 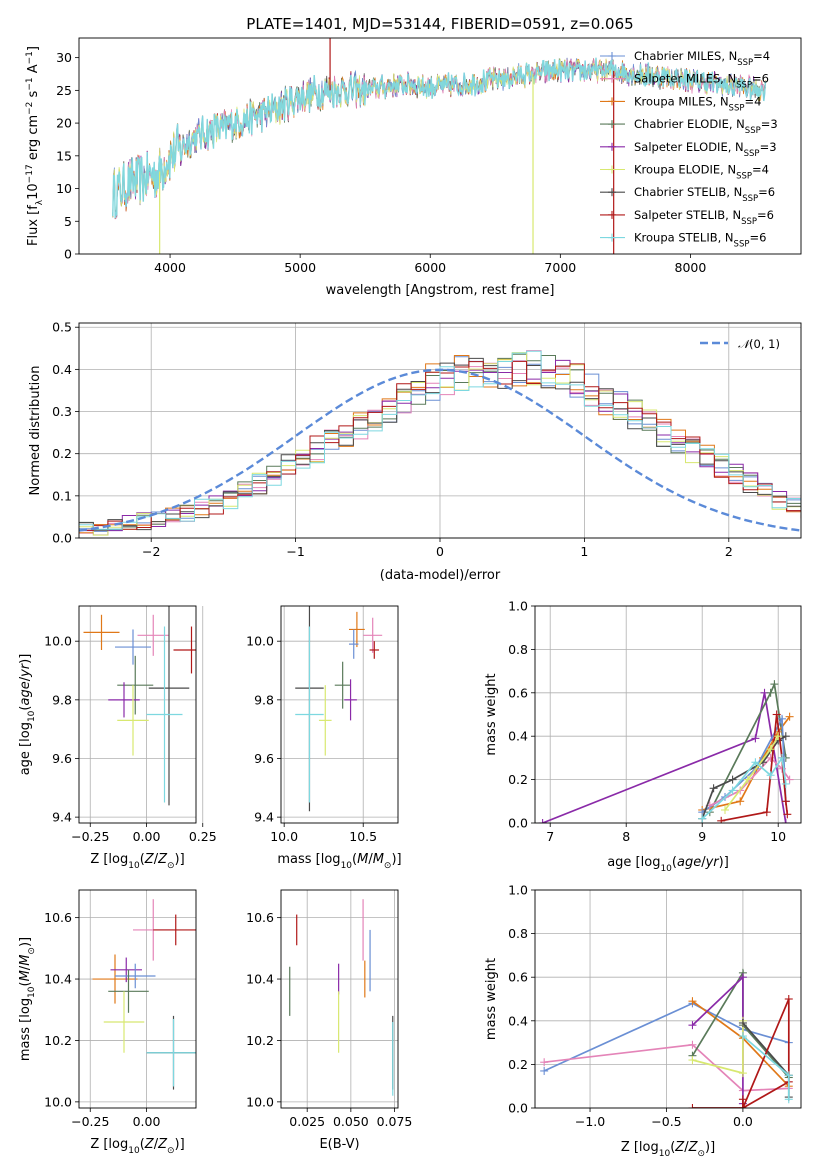 What do you see at coordinates (518, 692) in the screenshot?
I see `weight_vs_age-ytick-label: 0.6` at bounding box center [518, 692].